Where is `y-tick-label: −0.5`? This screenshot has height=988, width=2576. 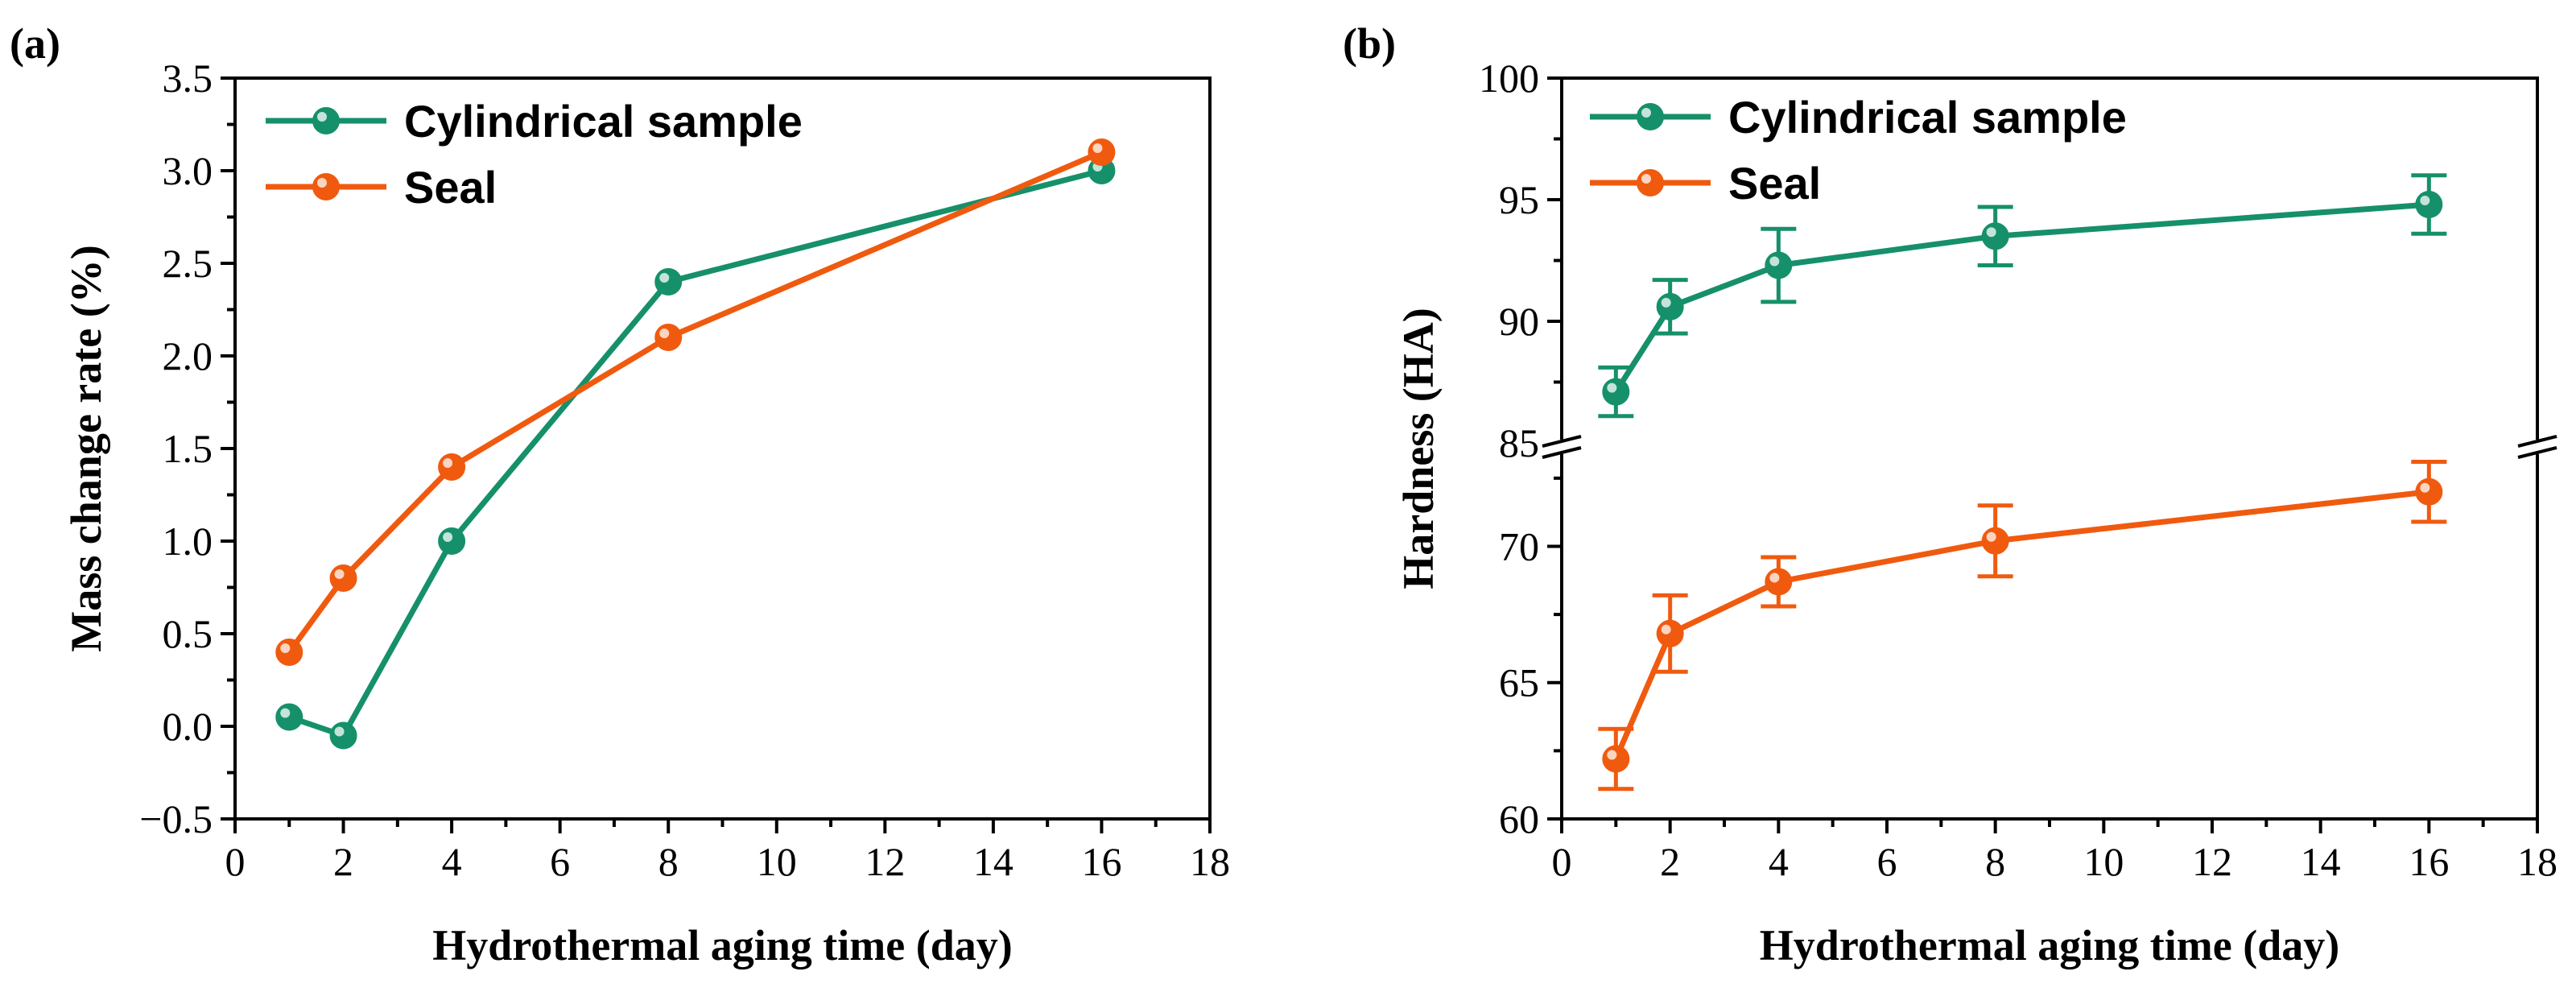 y-tick-label: −0.5 is located at coordinates (176, 818).